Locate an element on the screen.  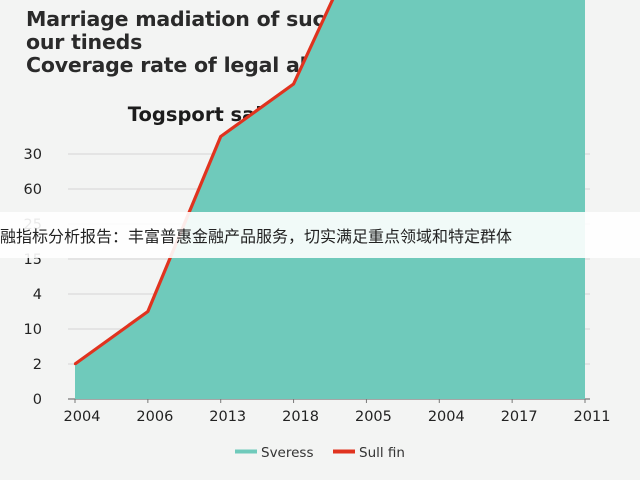
x-axis-labels: 2004 2006 2013 2018 2005 2004 2017 2011 is located at coordinates (337, 412).